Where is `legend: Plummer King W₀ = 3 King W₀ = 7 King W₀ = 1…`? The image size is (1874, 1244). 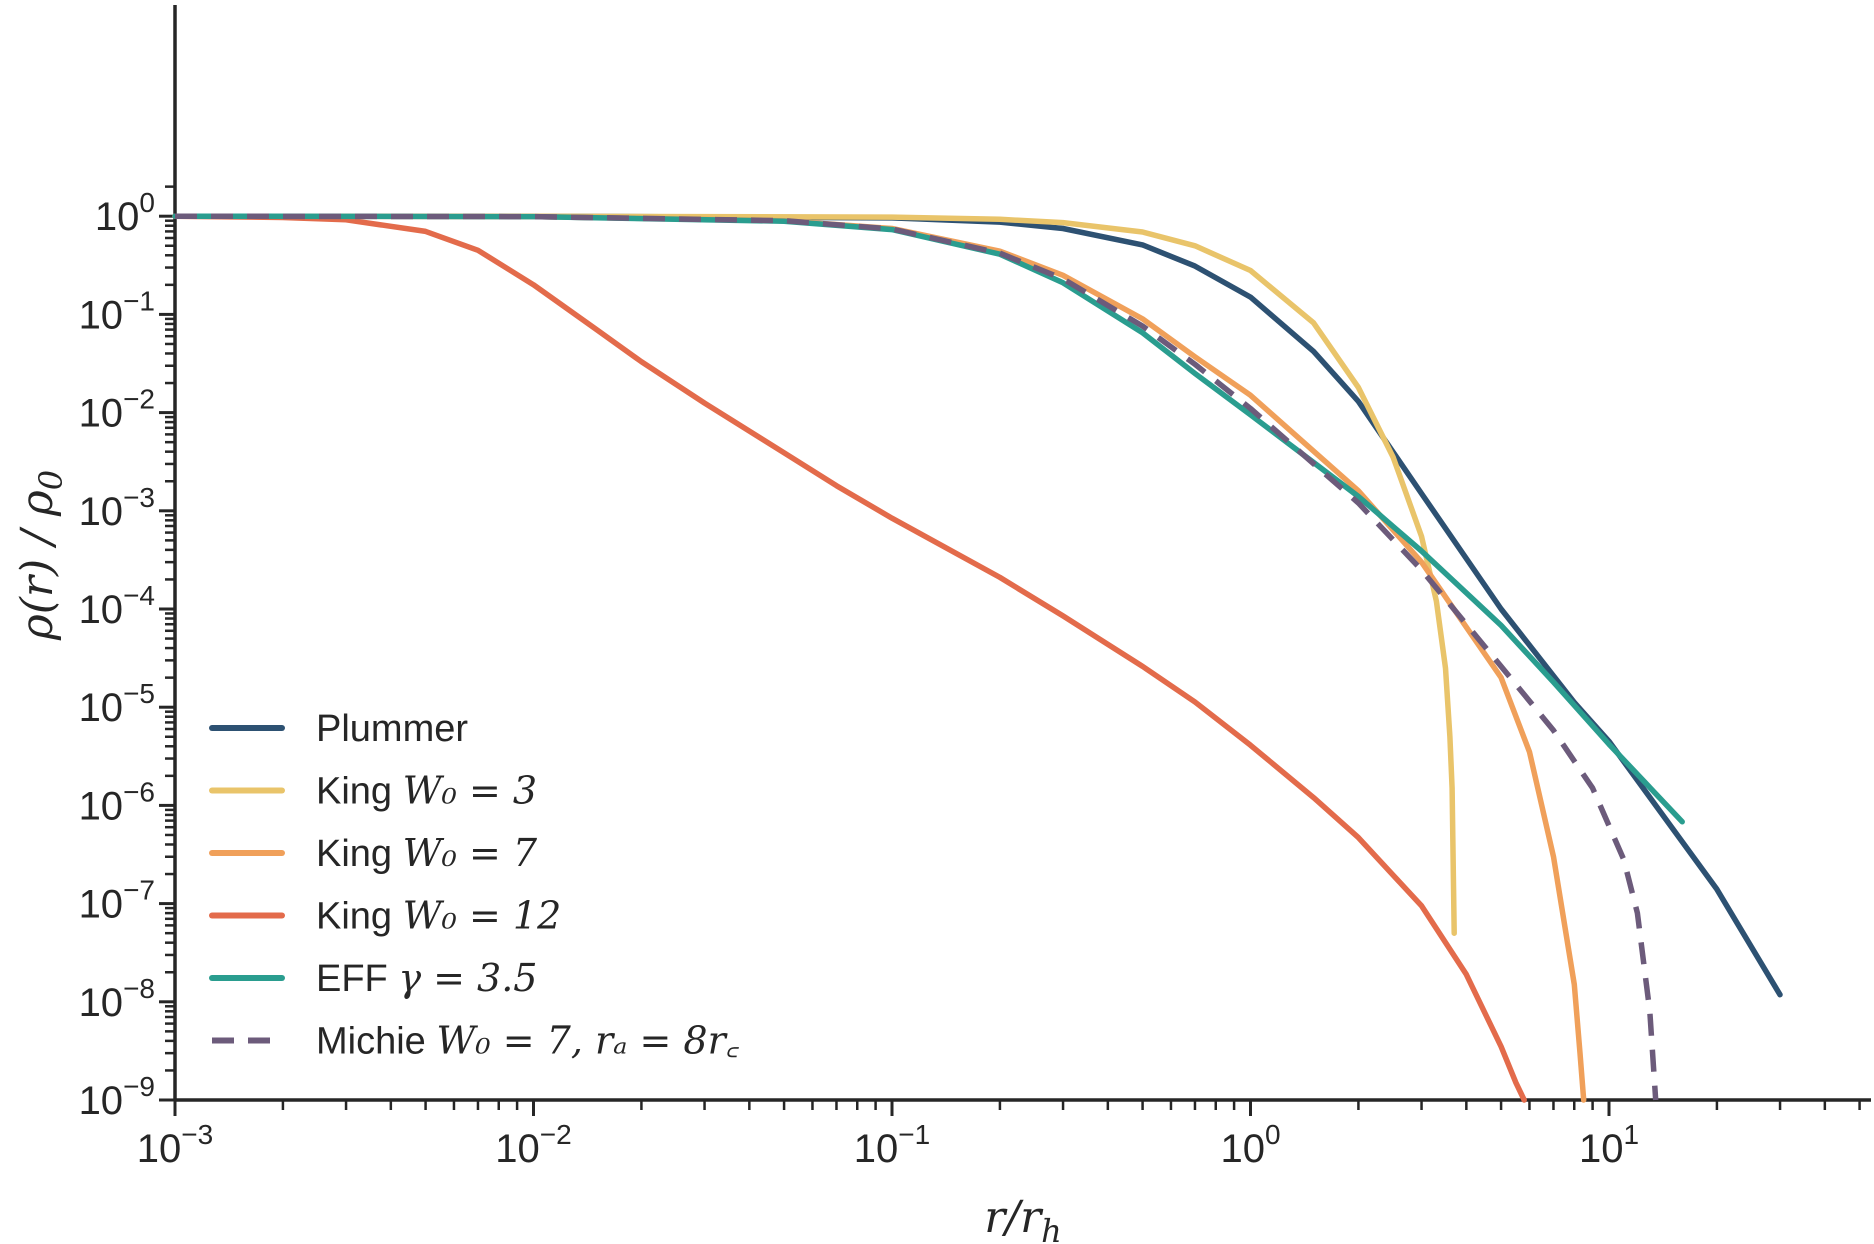
legend: Plummer King W₀ = 3 King W₀ = 7 King W₀ = 1… is located at coordinates (474, 885).